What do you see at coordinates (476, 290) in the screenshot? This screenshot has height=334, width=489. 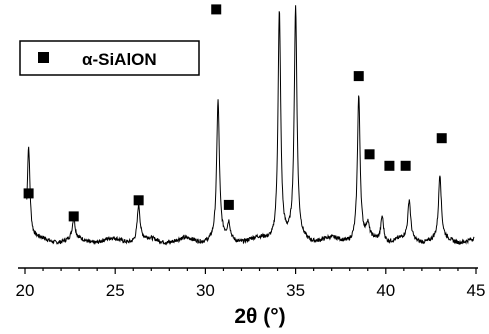 I see `x-tick-label-45: 45` at bounding box center [476, 290].